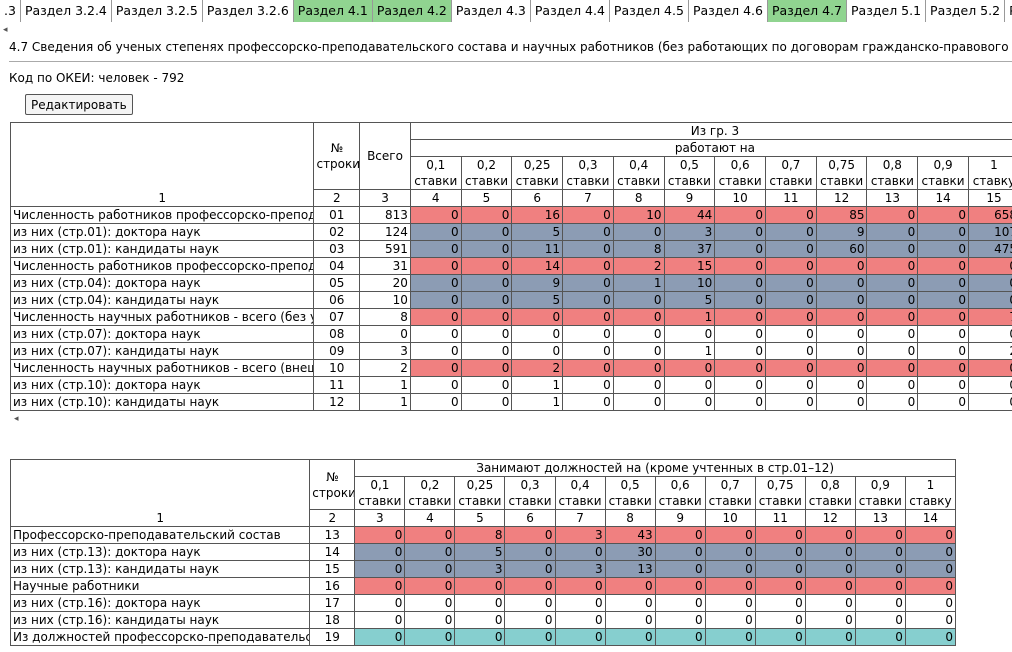 Image resolution: width=1012 pixels, height=652 pixels. I want to click on tab-13: Раздел, so click(1008, 11).